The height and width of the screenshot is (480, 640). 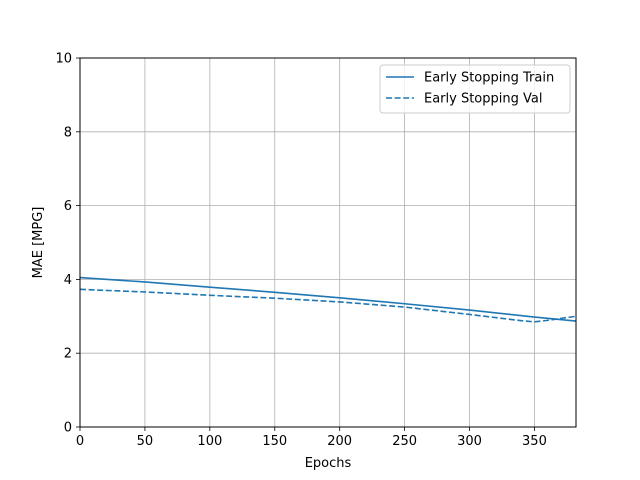 I want to click on legend-box, so click(x=475, y=89).